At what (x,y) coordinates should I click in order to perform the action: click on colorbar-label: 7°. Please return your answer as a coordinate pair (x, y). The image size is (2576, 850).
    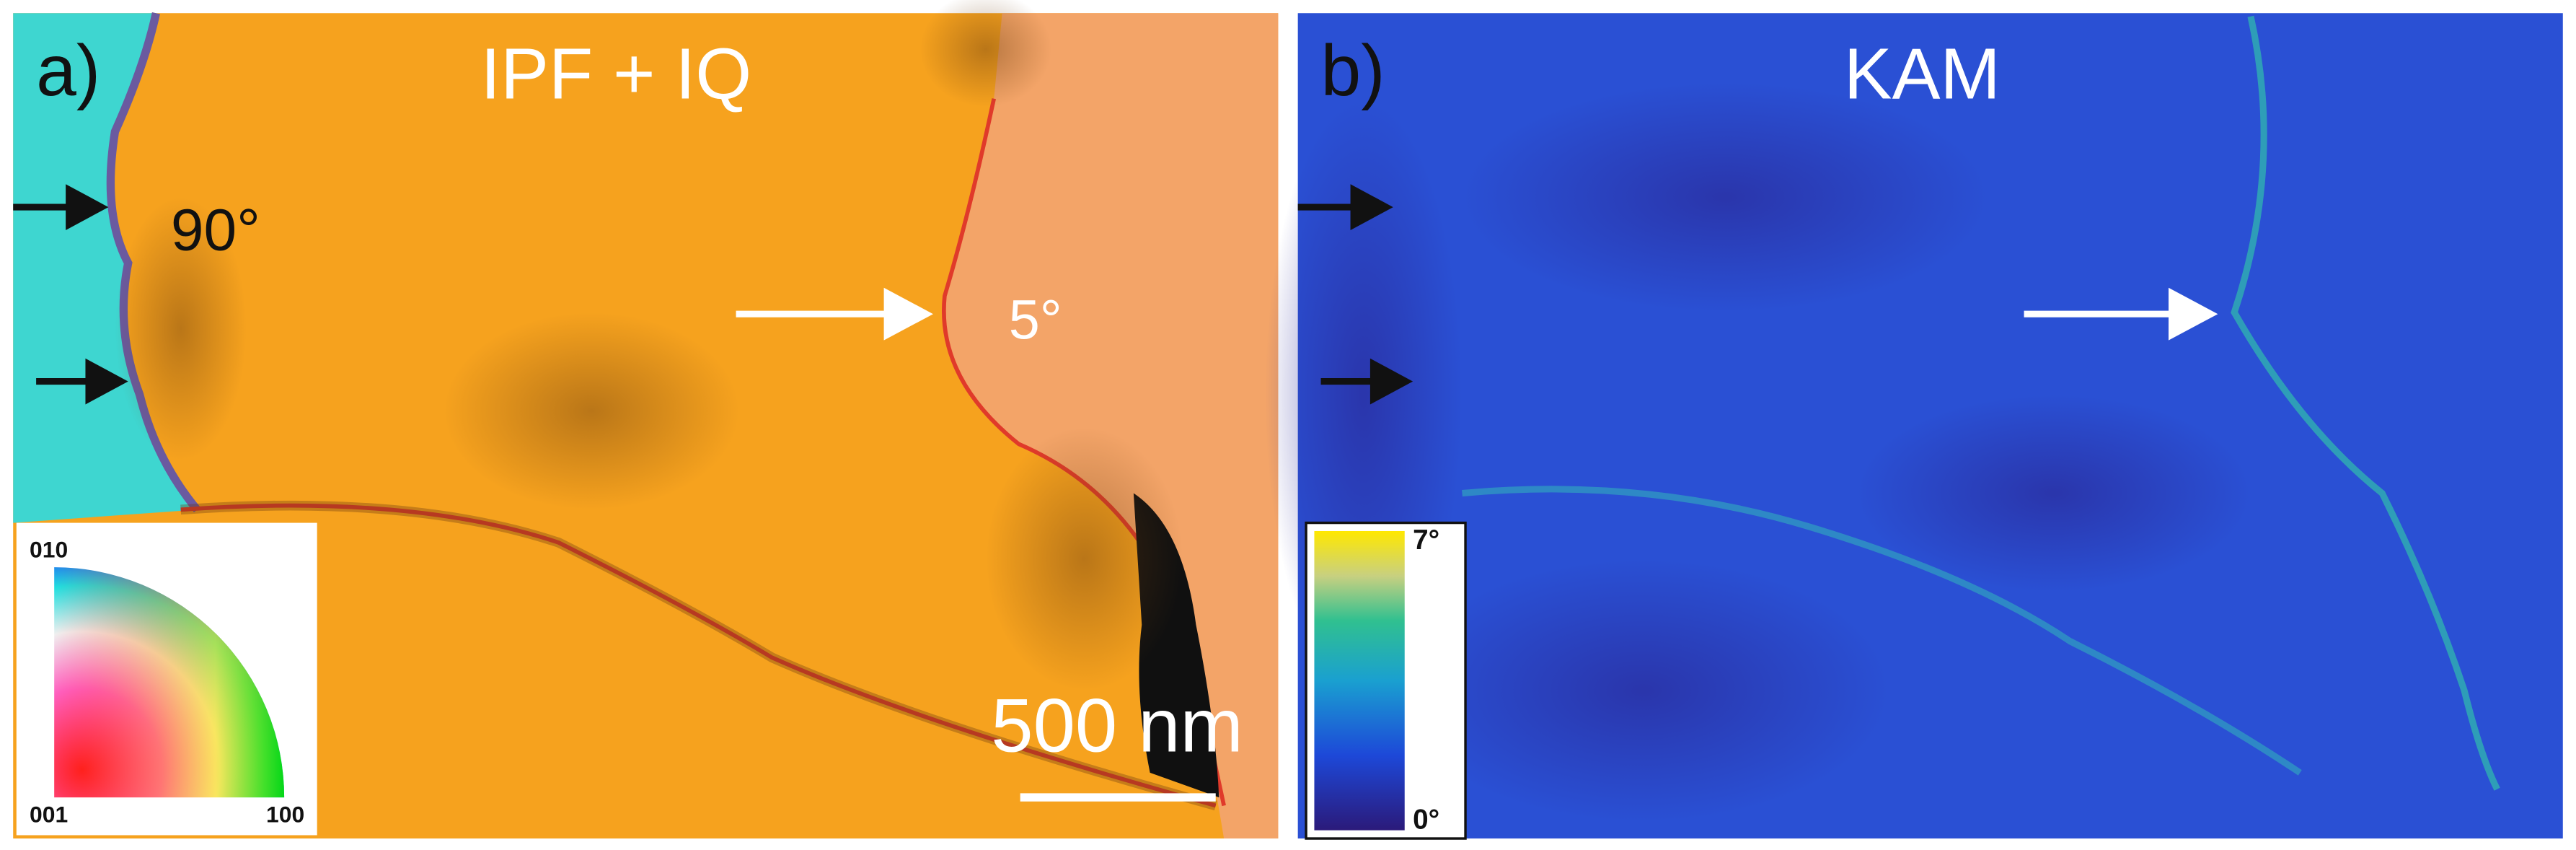
    Looking at the image, I should click on (1426, 541).